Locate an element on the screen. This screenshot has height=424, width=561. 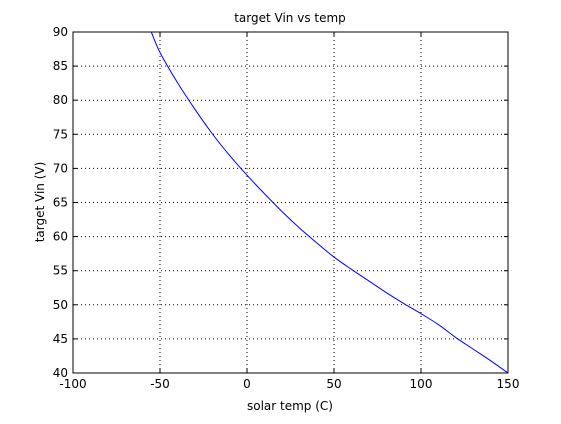
x-tick-label: 150 is located at coordinates (508, 384).